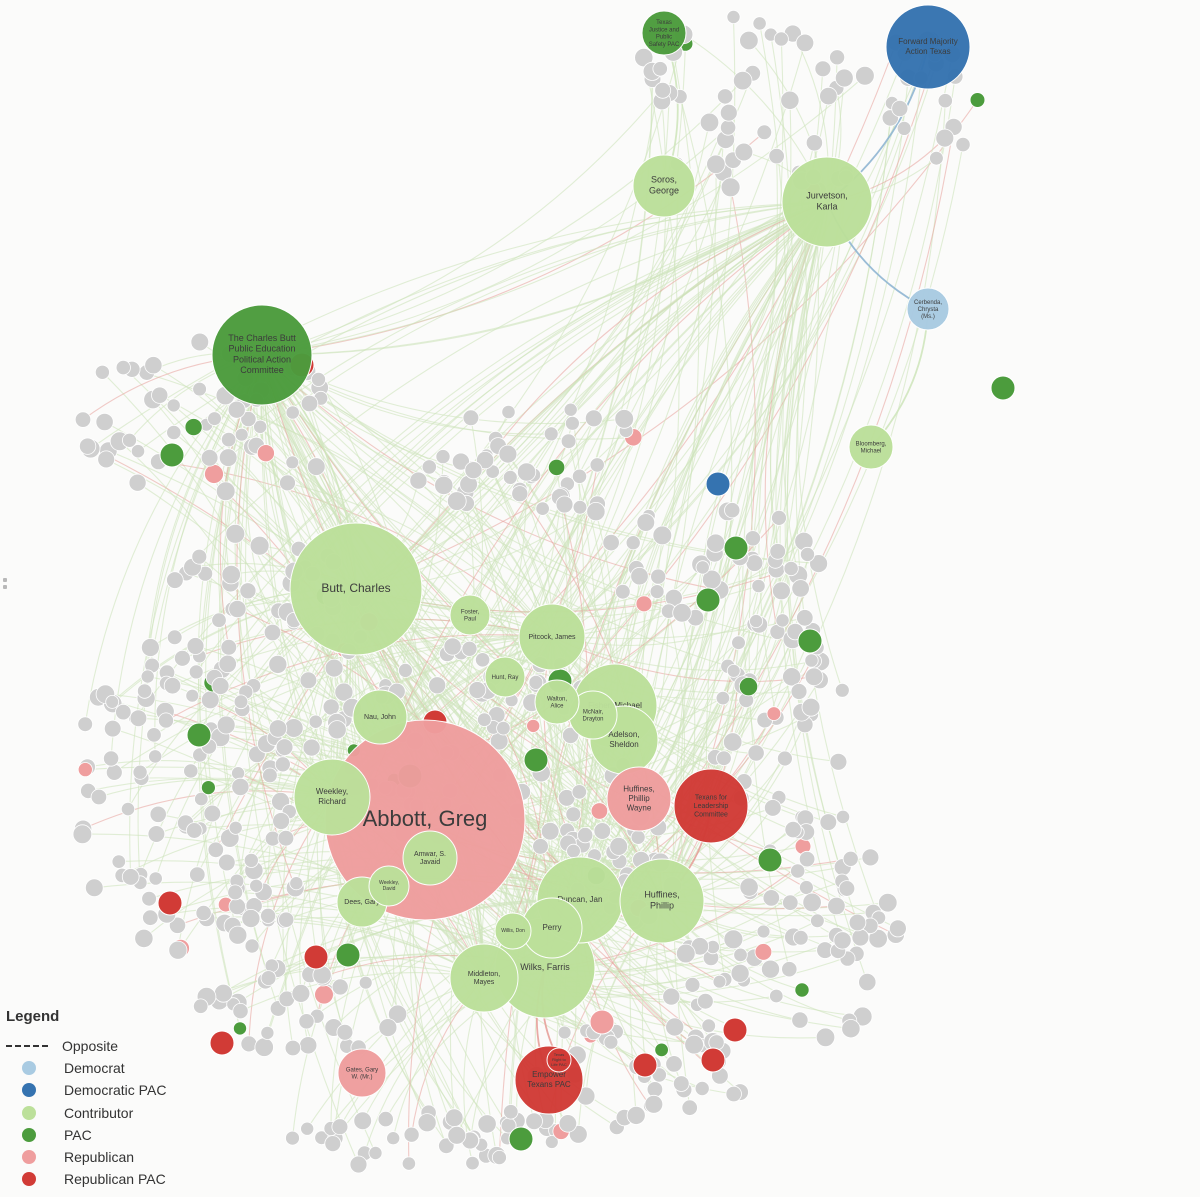  I want to click on node-middleton: Middleton, Mayes, so click(484, 978).